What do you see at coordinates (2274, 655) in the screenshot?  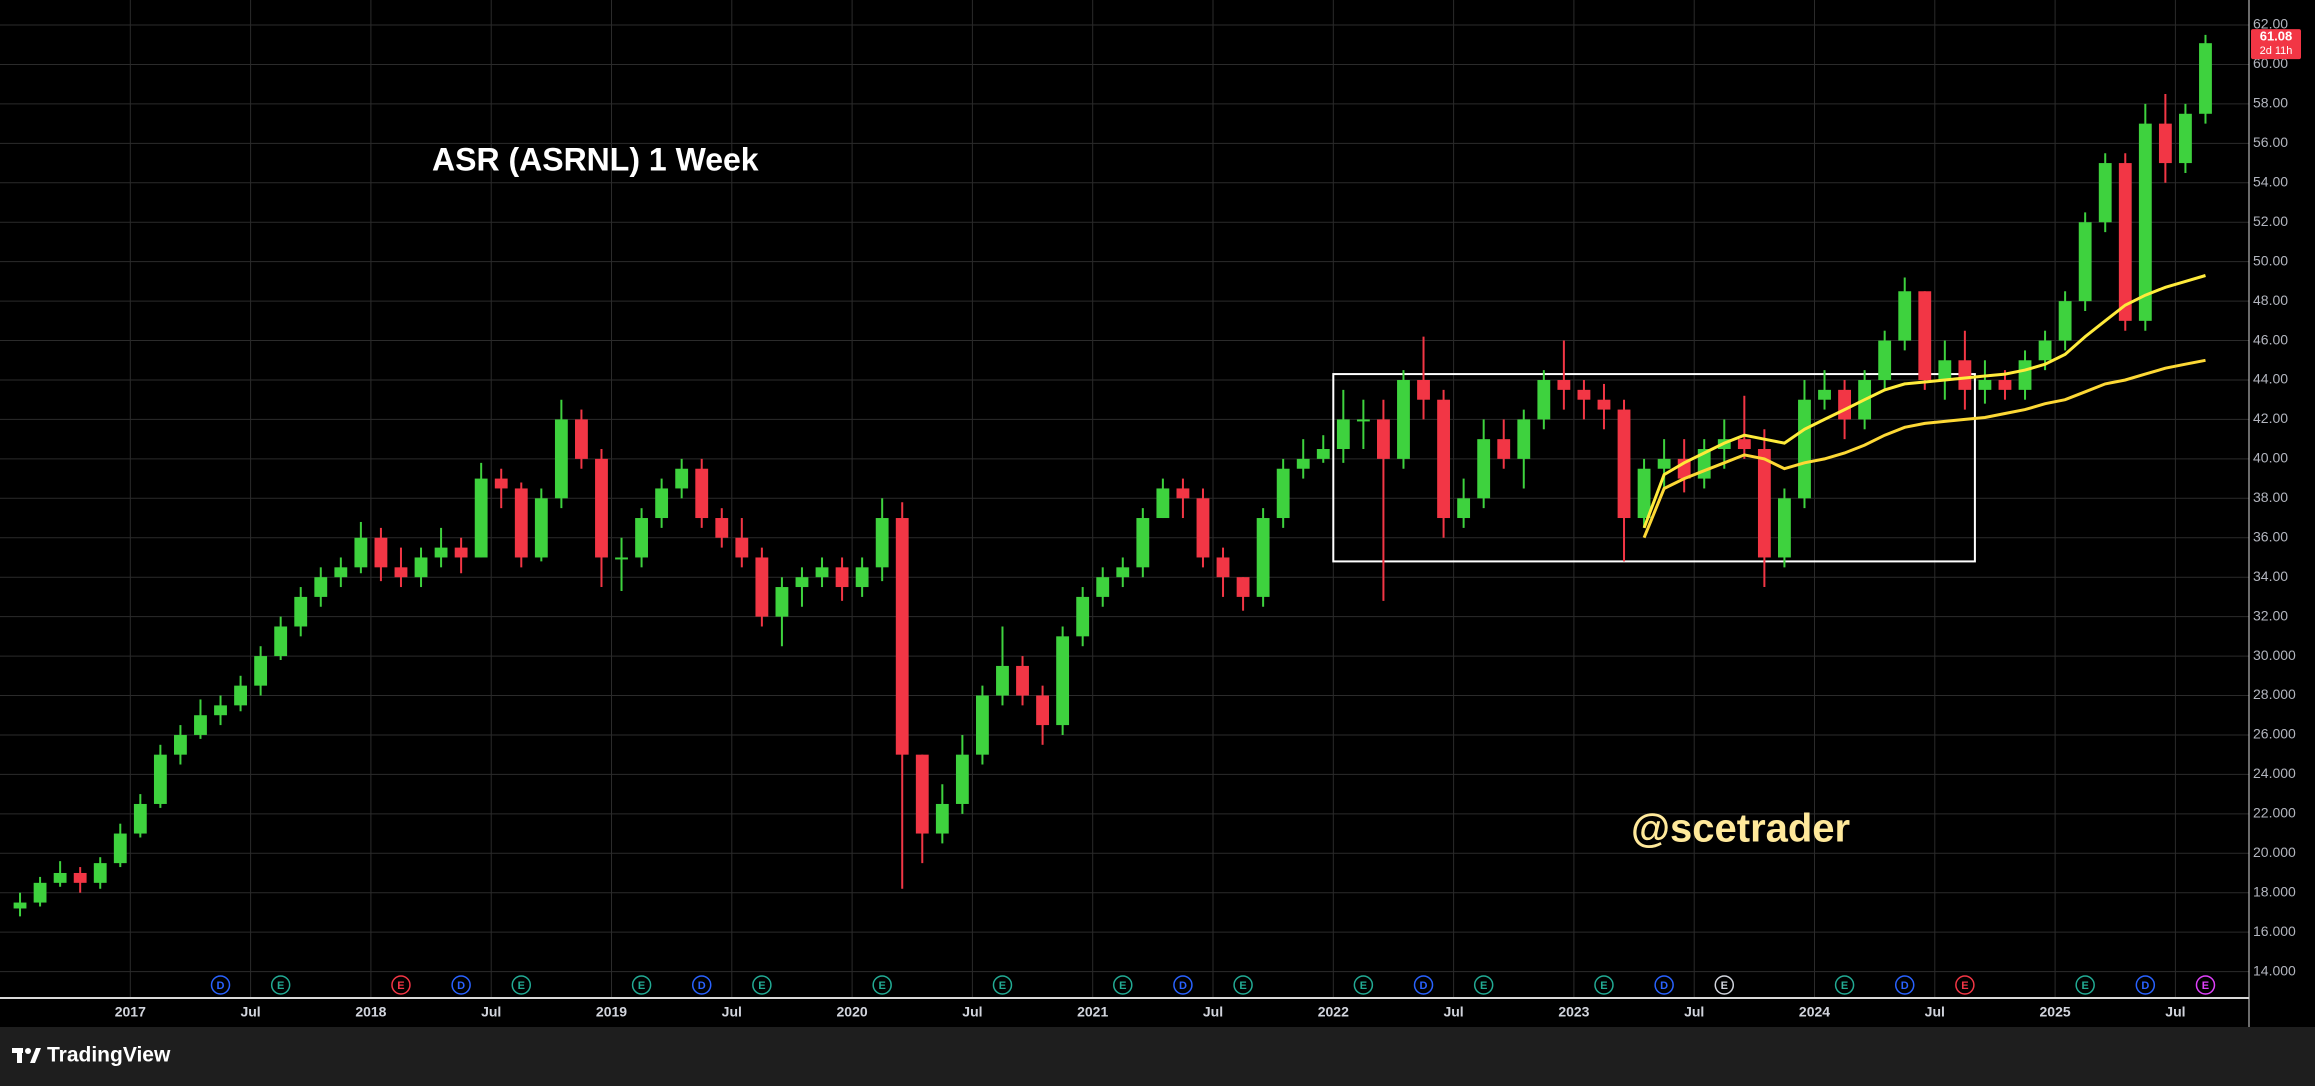 I see `y-tick-label: 30.000` at bounding box center [2274, 655].